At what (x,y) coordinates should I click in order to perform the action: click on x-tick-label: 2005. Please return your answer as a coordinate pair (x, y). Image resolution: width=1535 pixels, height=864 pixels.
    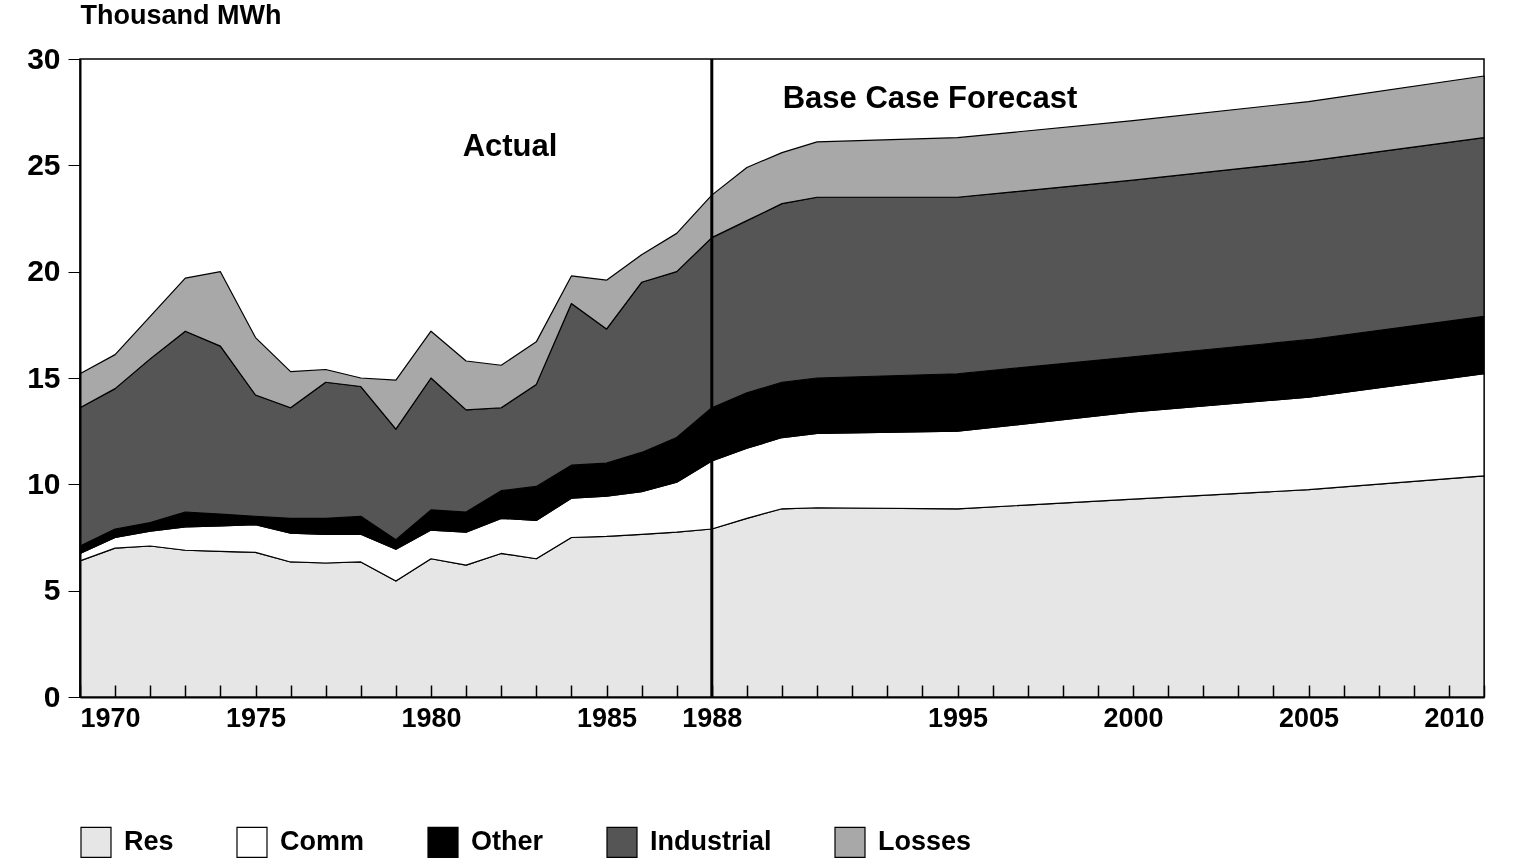
    Looking at the image, I should click on (1309, 717).